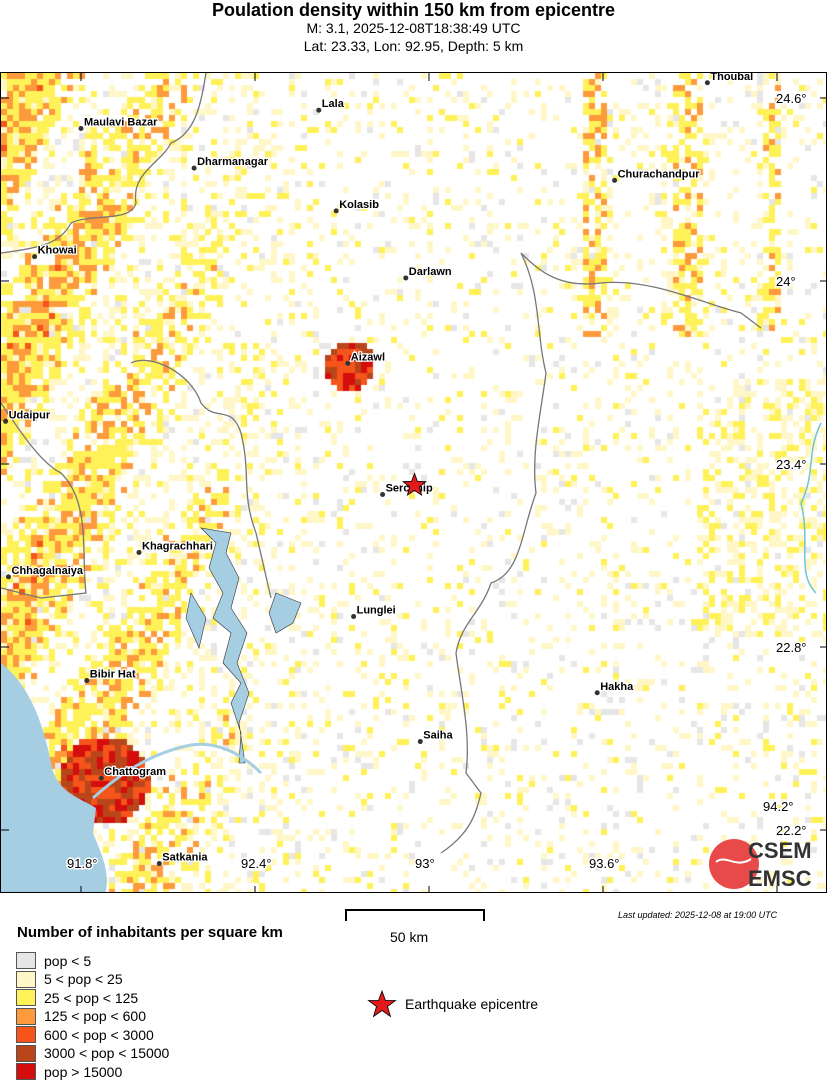 The image size is (827, 1083). Describe the element at coordinates (54, 777) in the screenshot. I see `bay-of-bengal` at that location.